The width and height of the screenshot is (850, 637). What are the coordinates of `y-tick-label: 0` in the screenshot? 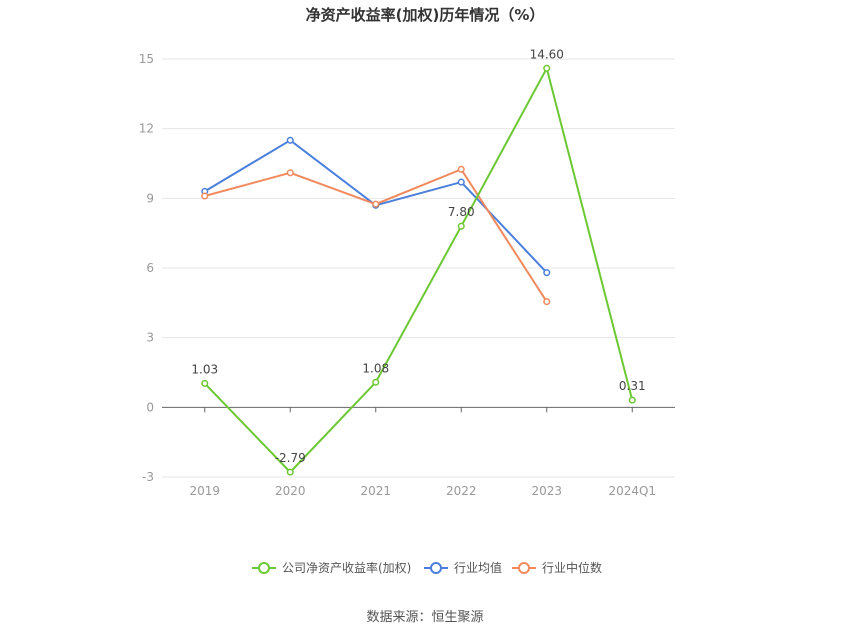 It's located at (150, 407).